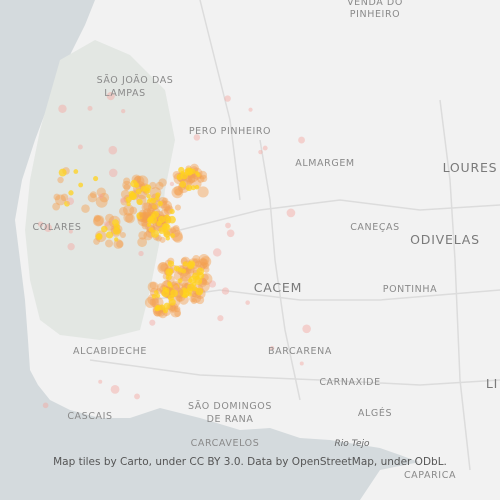 This screenshot has height=500, width=500. What do you see at coordinates (230, 419) in the screenshot?
I see `place-label: DE RANA` at bounding box center [230, 419].